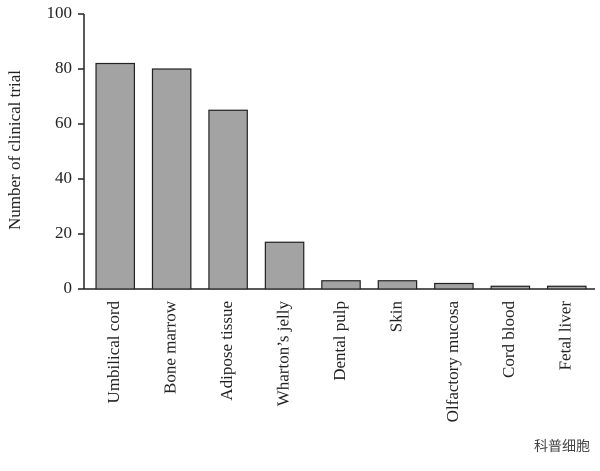  Describe the element at coordinates (282, 354) in the screenshot. I see `x-tick-label: Wharton’s jelly` at that location.